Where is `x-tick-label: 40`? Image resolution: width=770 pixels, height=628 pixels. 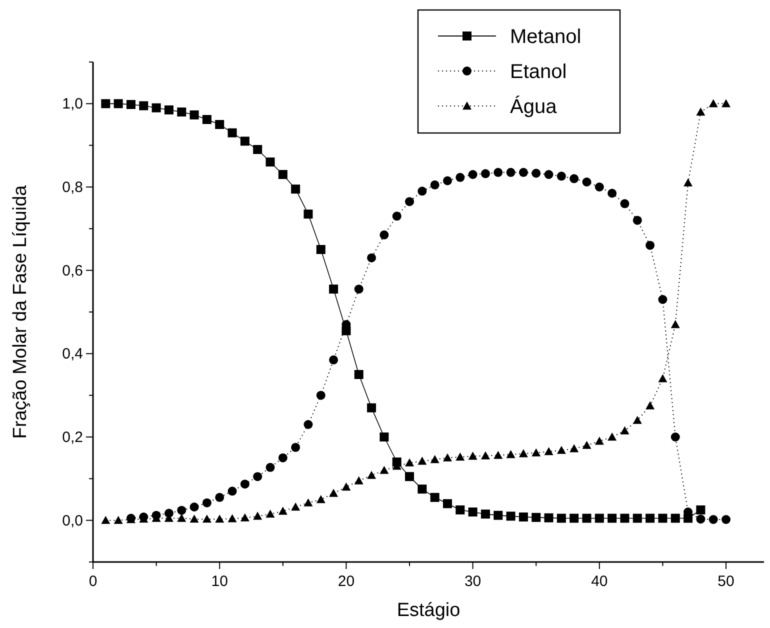 x-tick-label: 40 is located at coordinates (599, 581).